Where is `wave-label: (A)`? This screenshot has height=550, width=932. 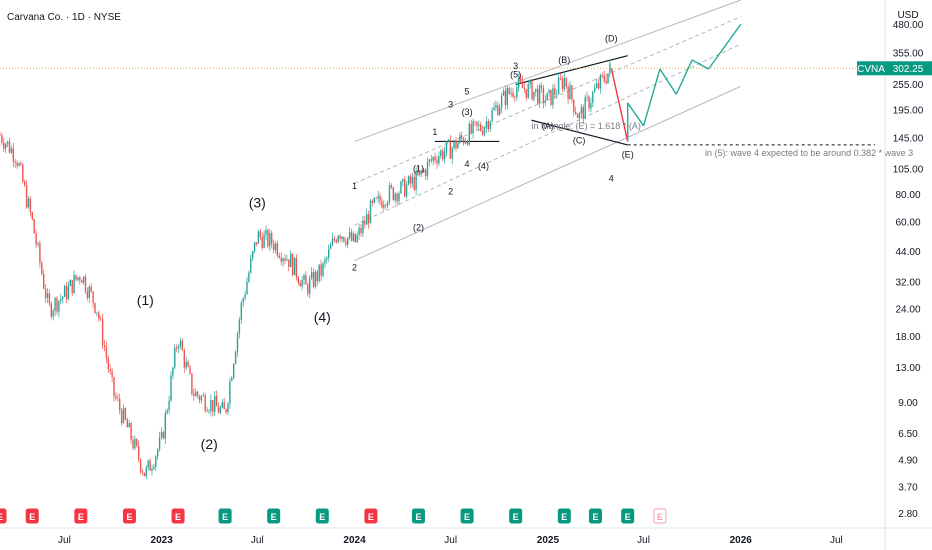 wave-label: (A) is located at coordinates (548, 126).